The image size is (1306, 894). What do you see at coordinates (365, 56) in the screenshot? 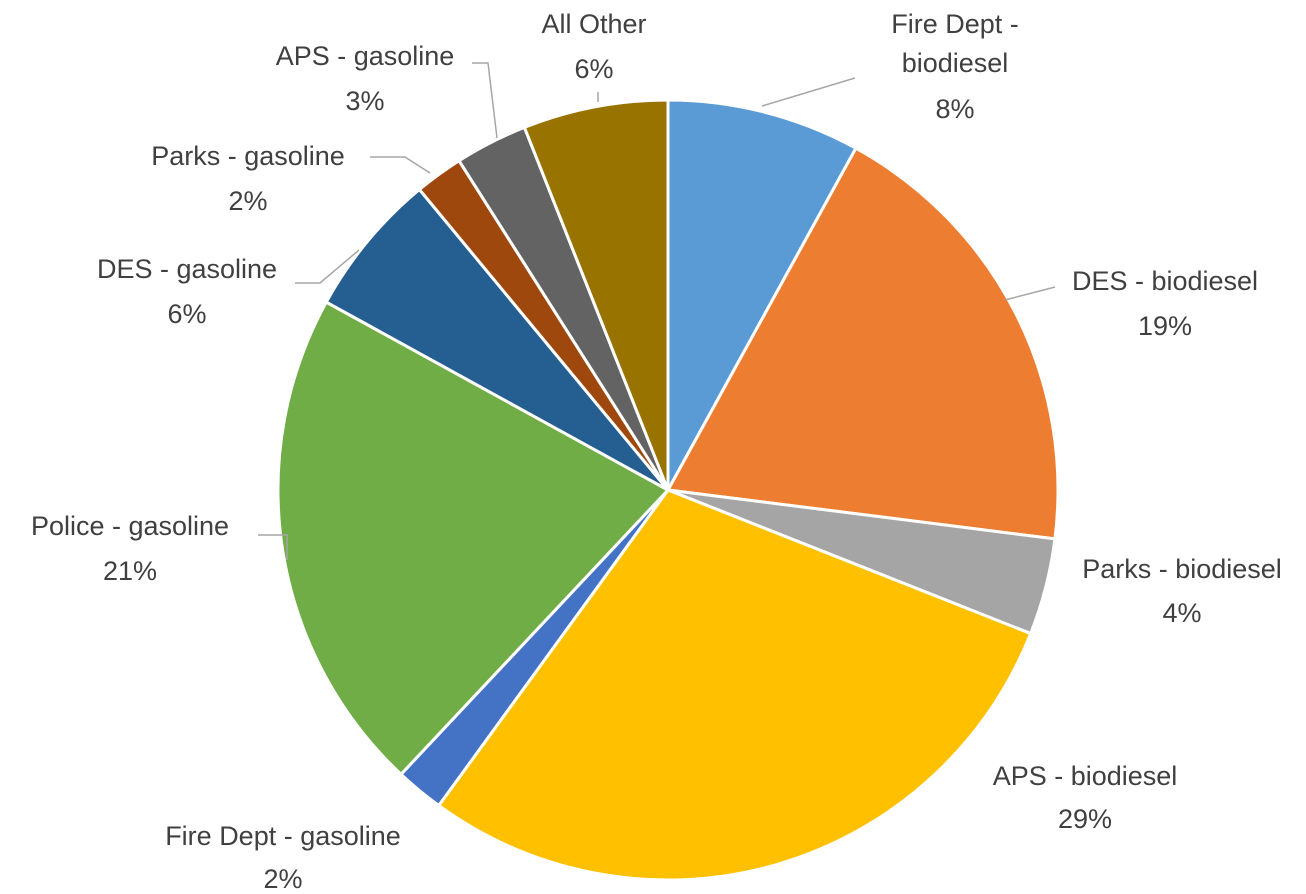
I see `slice-name-label: APS - gasoline` at bounding box center [365, 56].